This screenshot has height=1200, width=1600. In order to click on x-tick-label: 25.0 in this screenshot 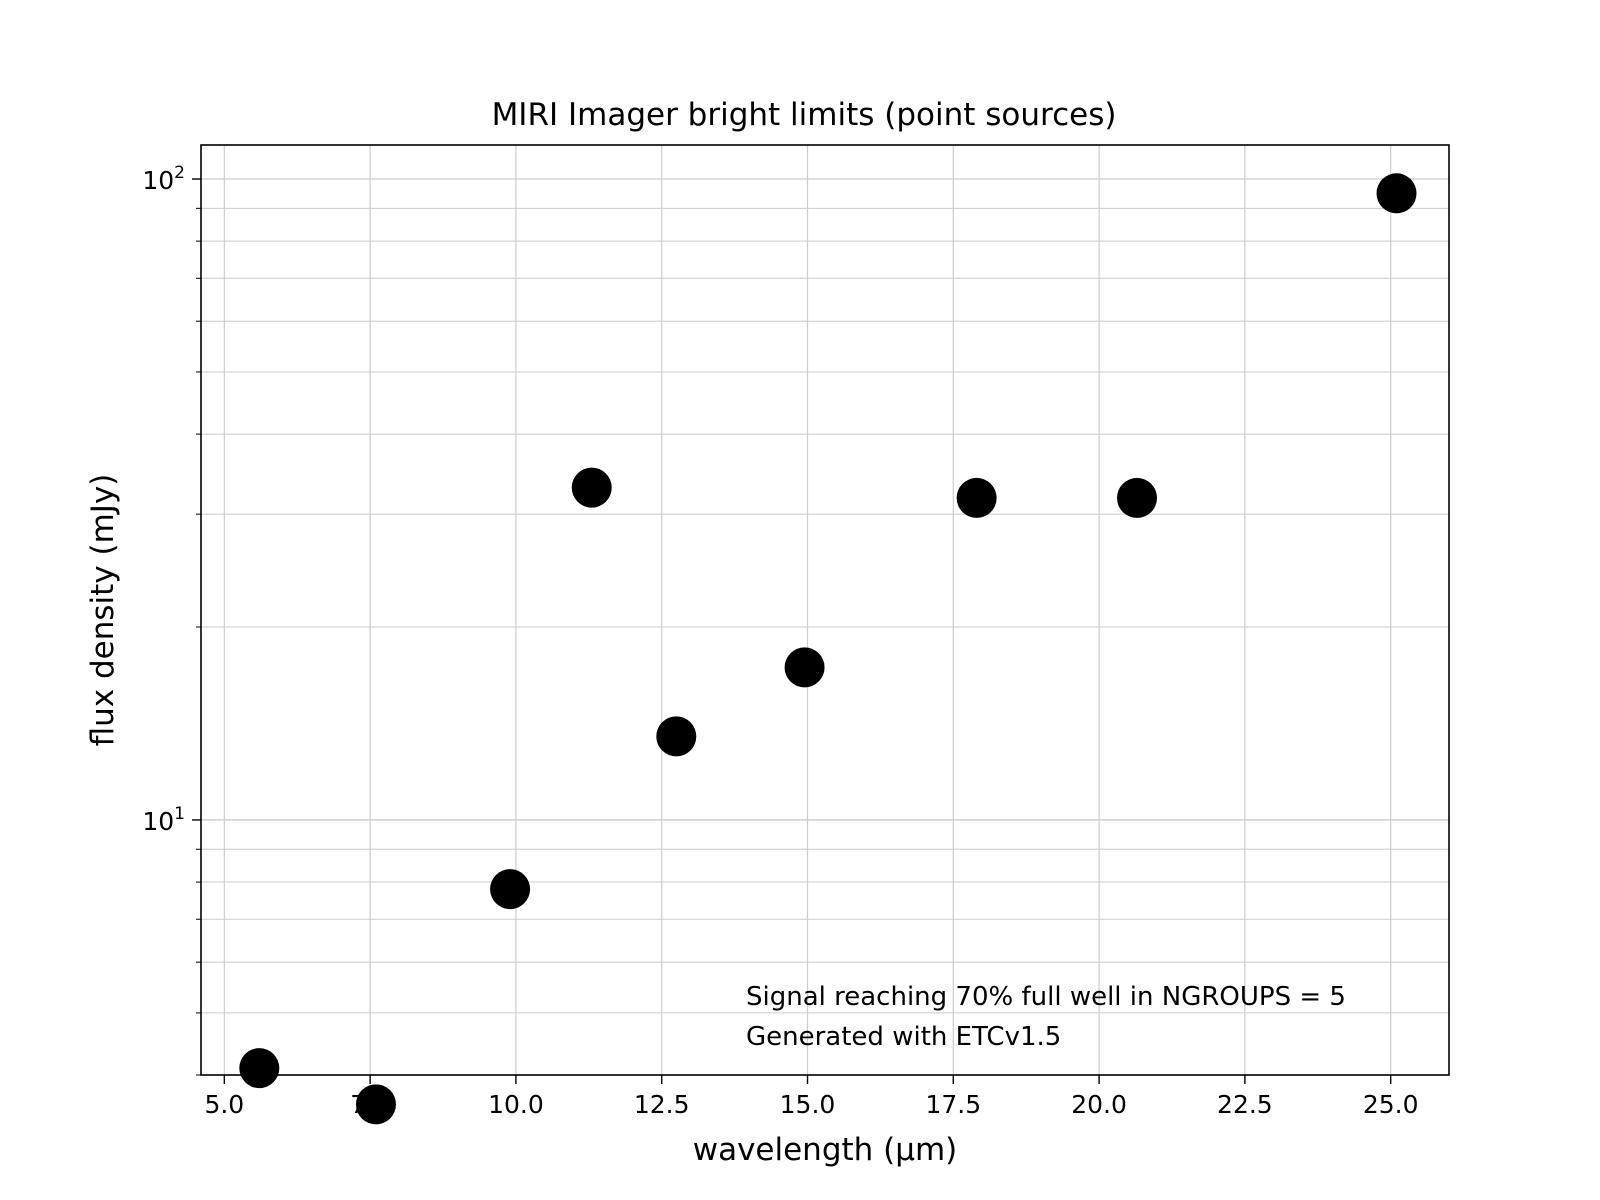, I will do `click(1391, 1104)`.